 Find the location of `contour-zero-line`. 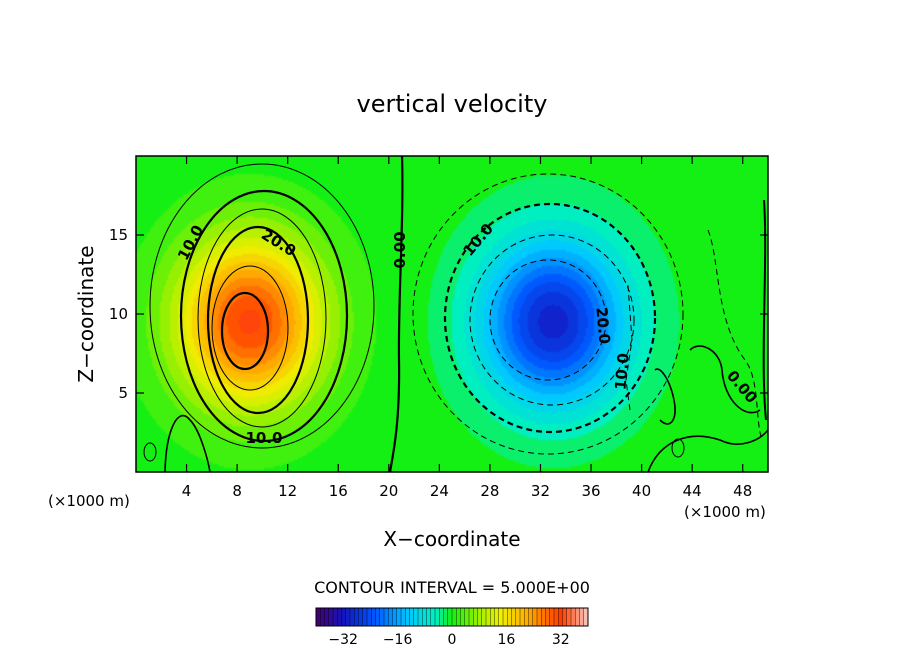

contour-zero-line is located at coordinates (396, 314).